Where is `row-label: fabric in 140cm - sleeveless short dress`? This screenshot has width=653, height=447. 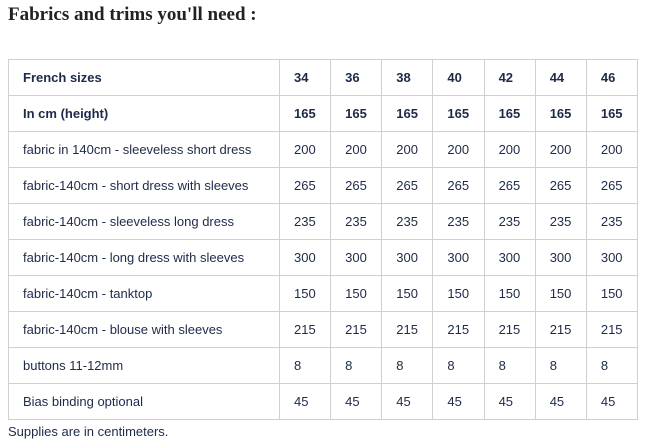
row-label: fabric in 140cm - sleeveless short dress is located at coordinates (144, 149).